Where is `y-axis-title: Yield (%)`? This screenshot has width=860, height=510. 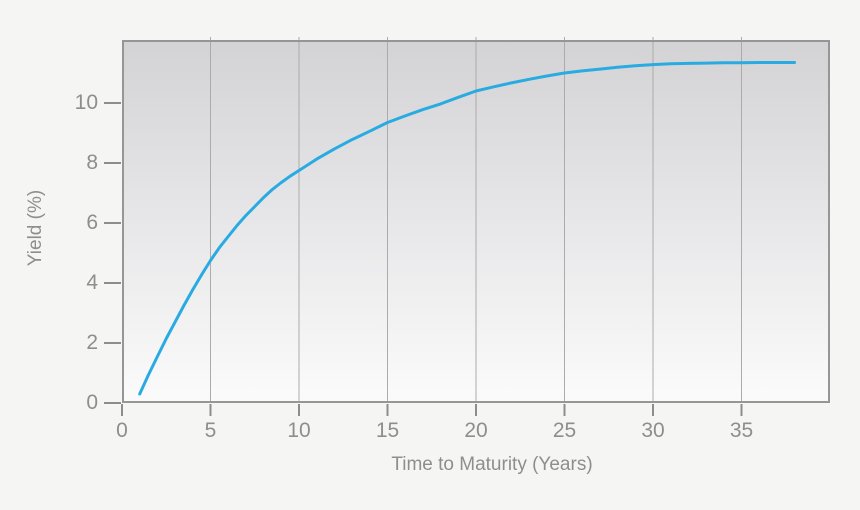
y-axis-title: Yield (%) is located at coordinates (35, 228).